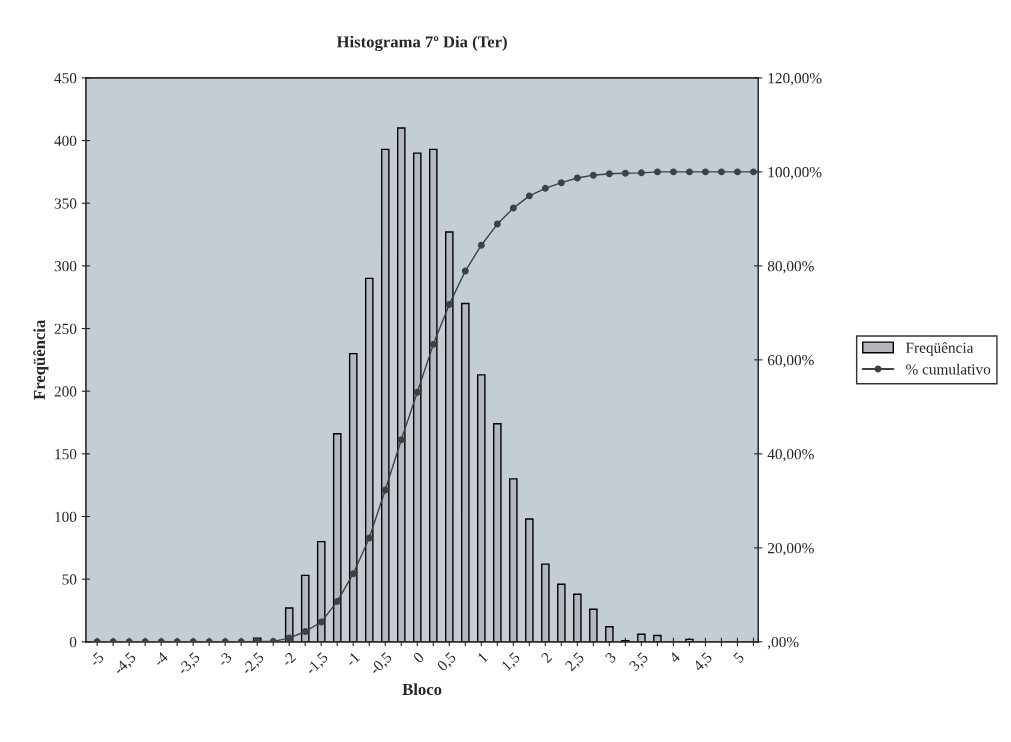 The height and width of the screenshot is (742, 1011). What do you see at coordinates (483, 657) in the screenshot?
I see `x-tick-label: 1` at bounding box center [483, 657].